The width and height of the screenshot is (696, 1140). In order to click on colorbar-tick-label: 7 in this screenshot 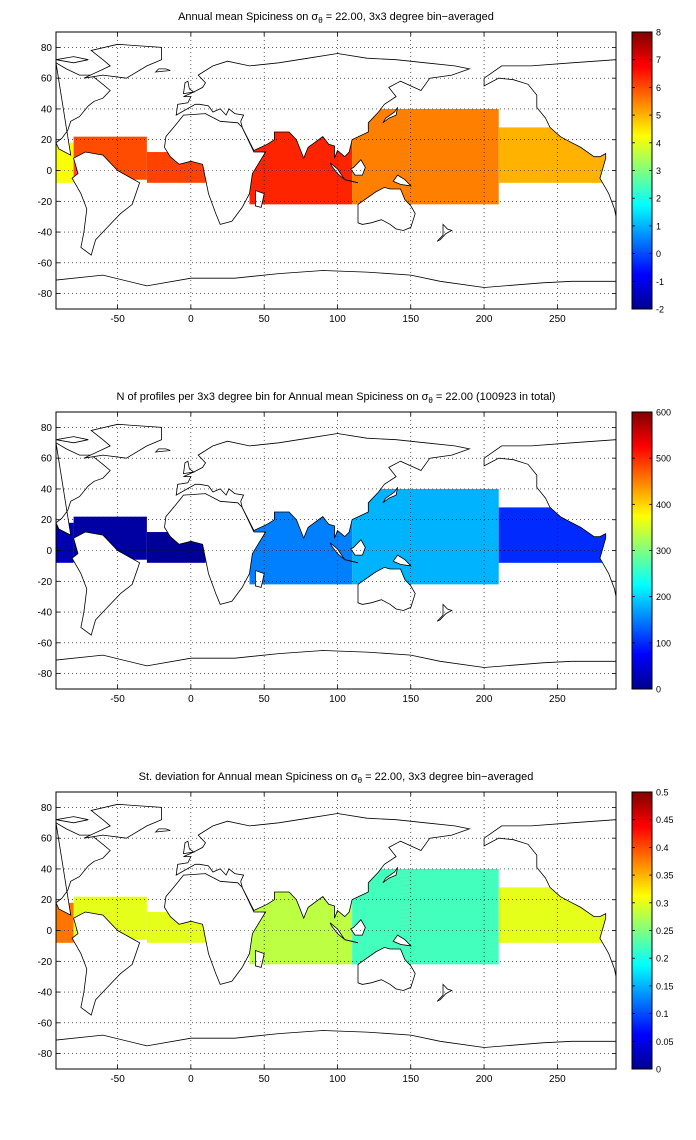, I will do `click(658, 60)`.